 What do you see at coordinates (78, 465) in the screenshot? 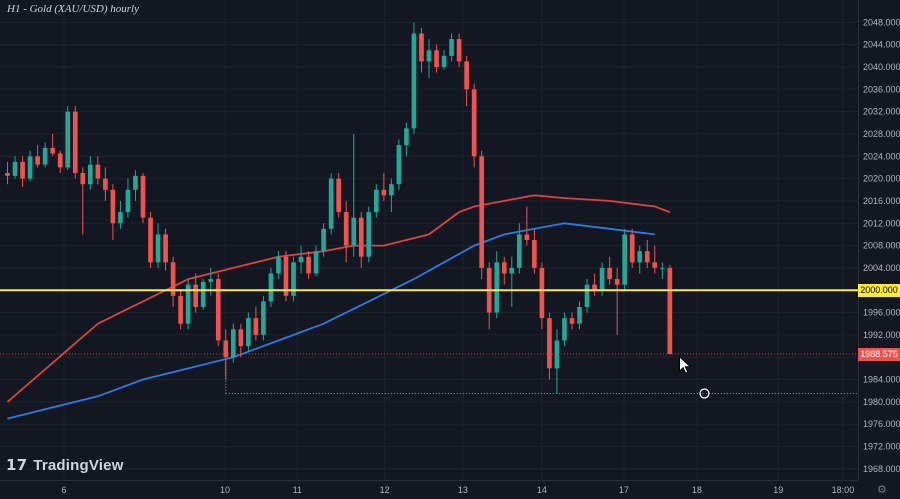
I see `tradingview-brand-name: TradingView` at bounding box center [78, 465].